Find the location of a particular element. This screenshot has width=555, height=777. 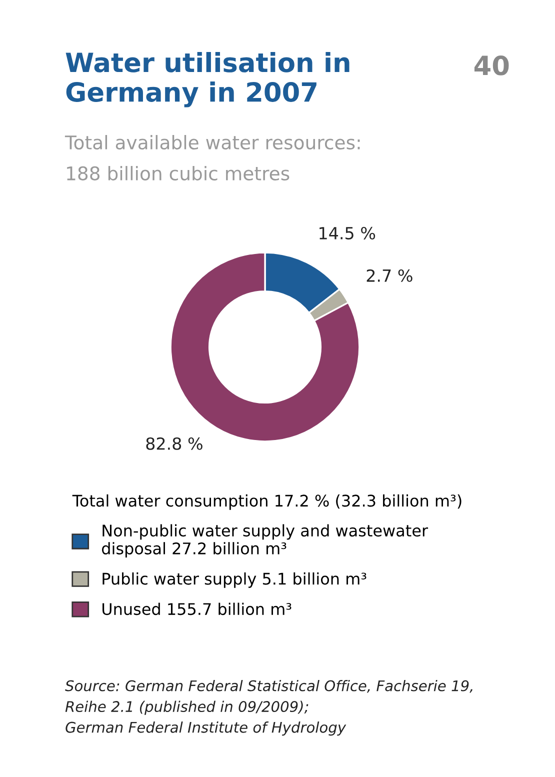

data-label: 82.8 % is located at coordinates (174, 443).